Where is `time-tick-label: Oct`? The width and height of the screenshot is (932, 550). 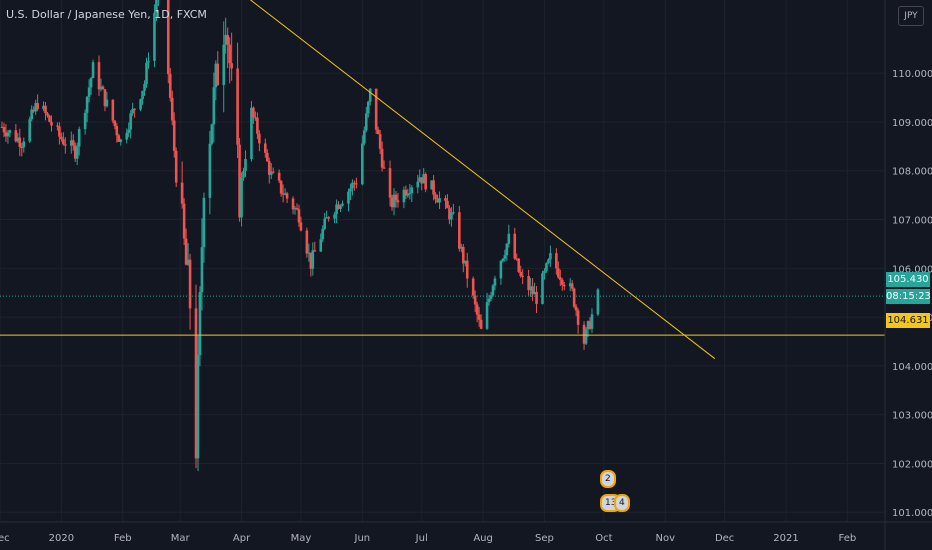
time-tick-label: Oct is located at coordinates (603, 538).